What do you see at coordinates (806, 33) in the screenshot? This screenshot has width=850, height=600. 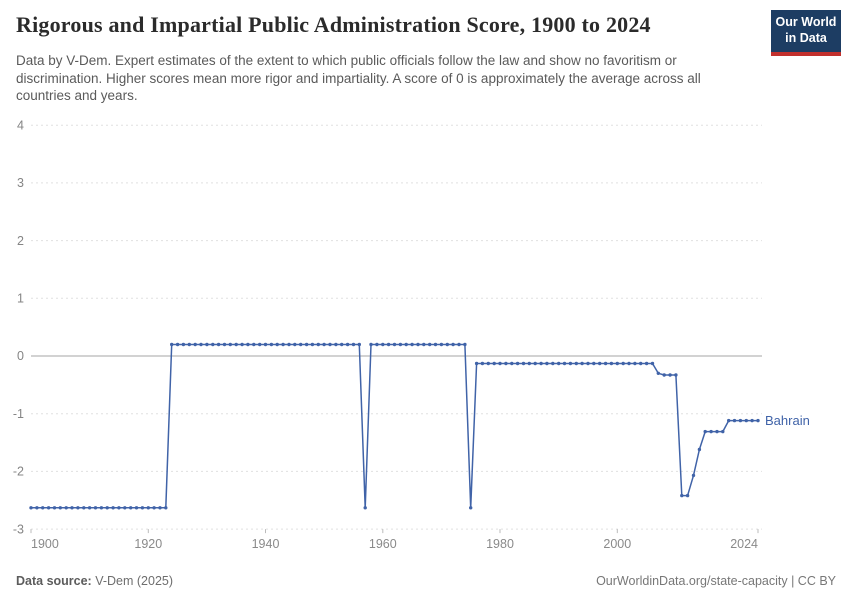 I see `owid-logo: Our World in Data` at bounding box center [806, 33].